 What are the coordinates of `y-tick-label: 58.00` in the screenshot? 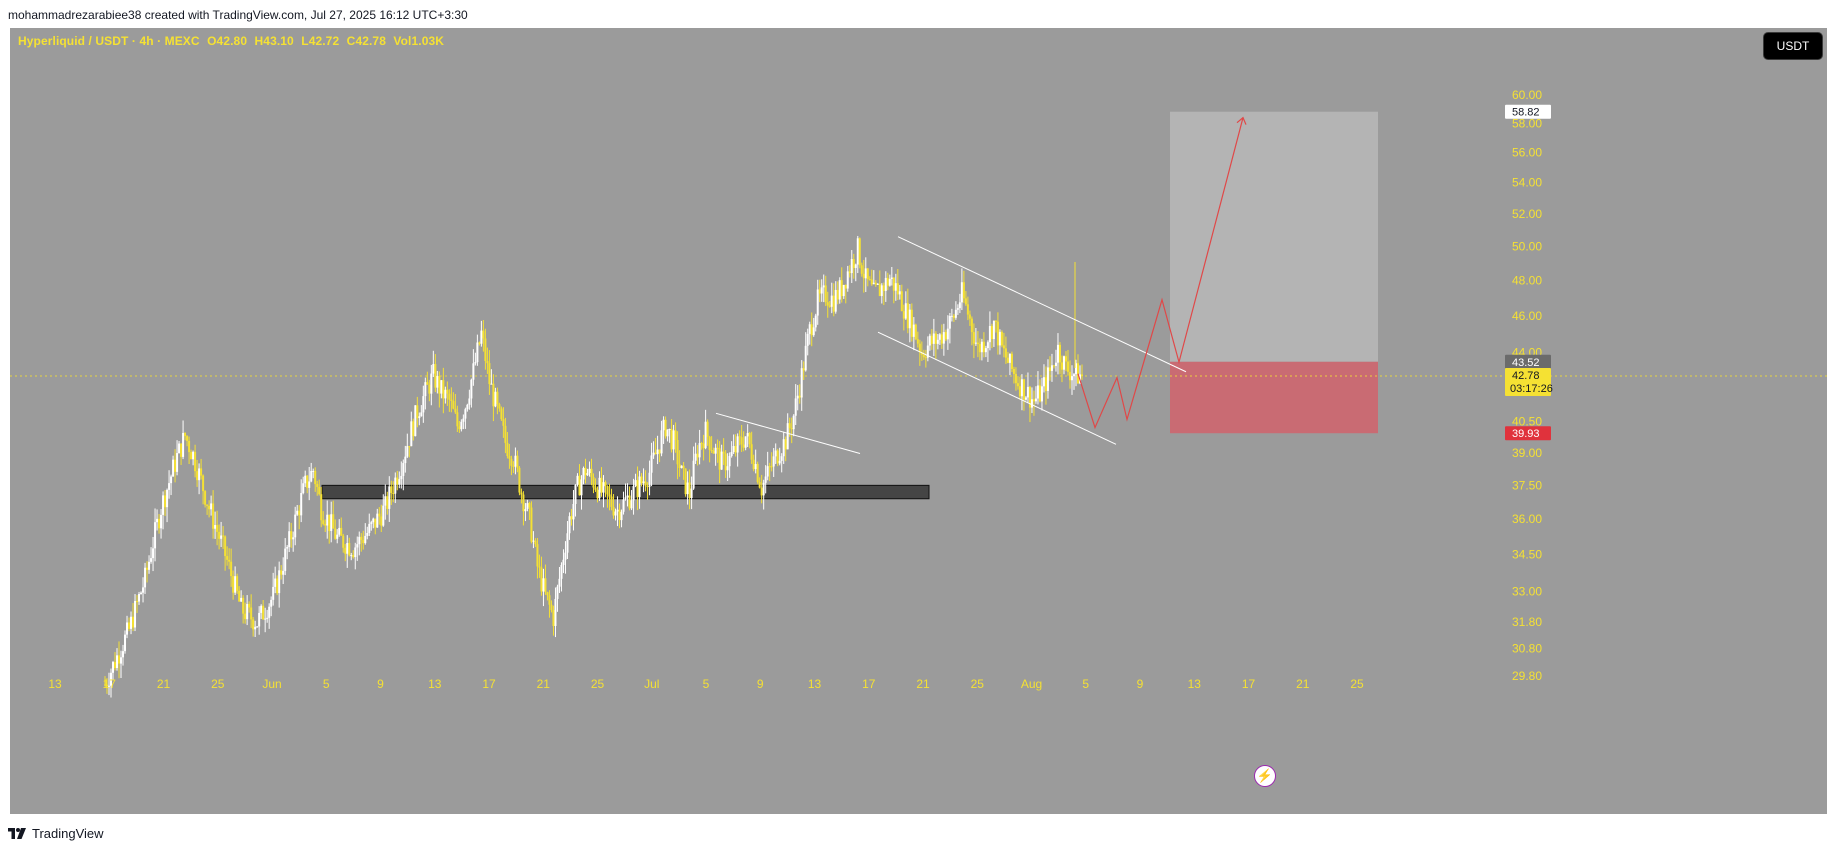 It's located at (1527, 123).